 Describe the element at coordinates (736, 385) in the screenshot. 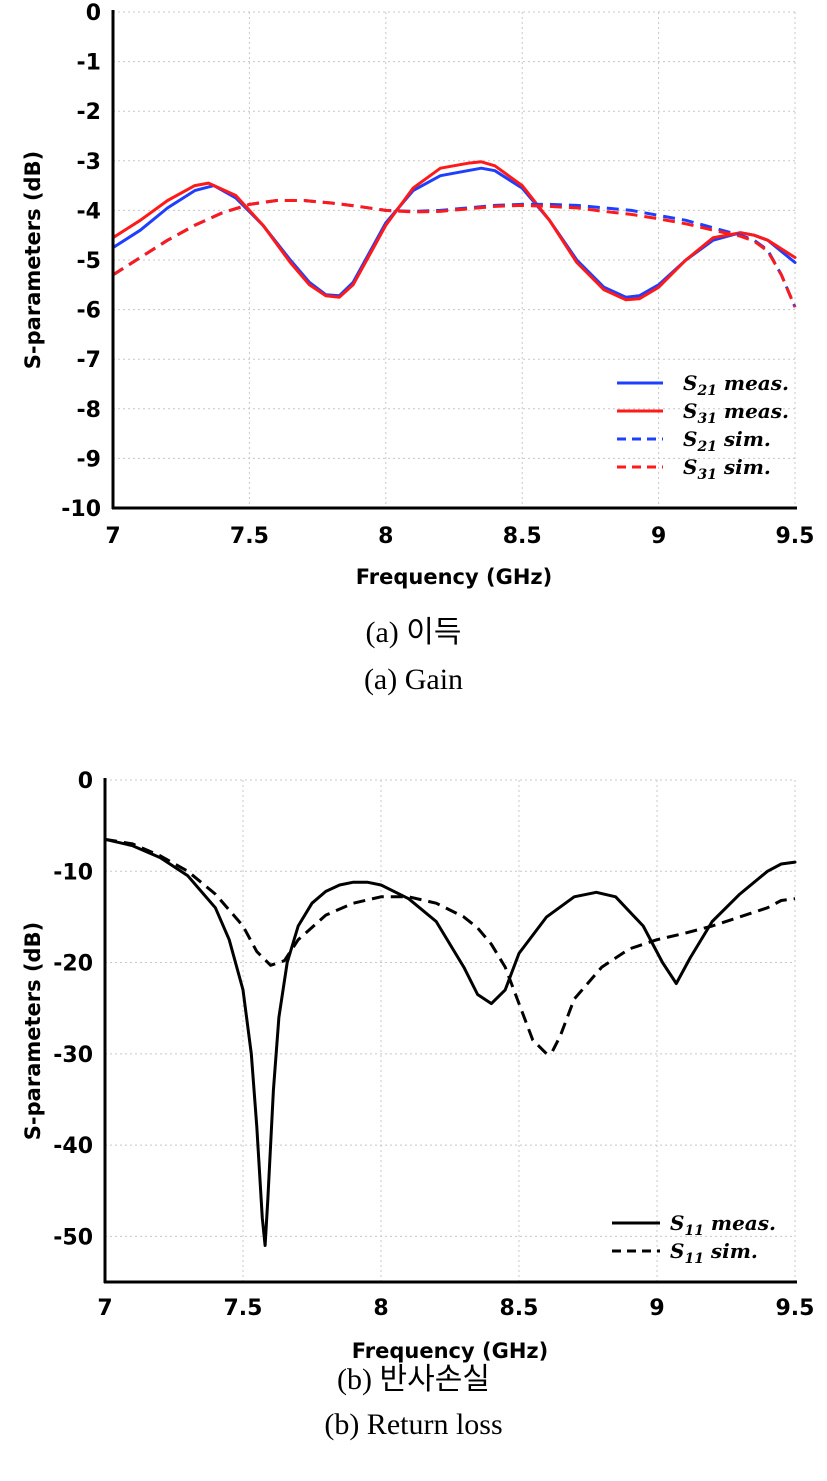

I see `gain-legend-label-0: S21 meas.` at that location.